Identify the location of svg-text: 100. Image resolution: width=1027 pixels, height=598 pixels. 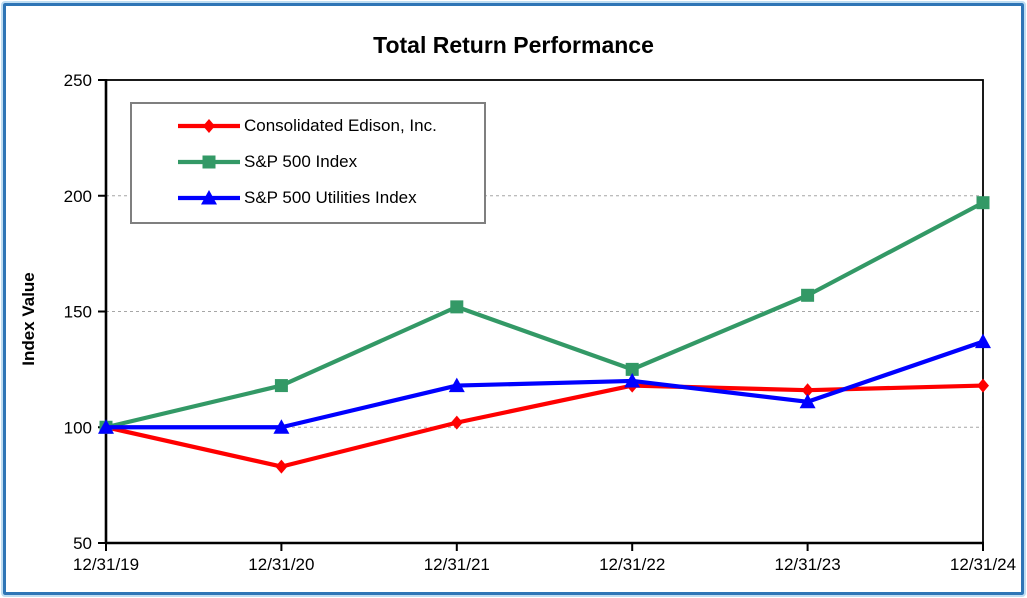
(78, 427).